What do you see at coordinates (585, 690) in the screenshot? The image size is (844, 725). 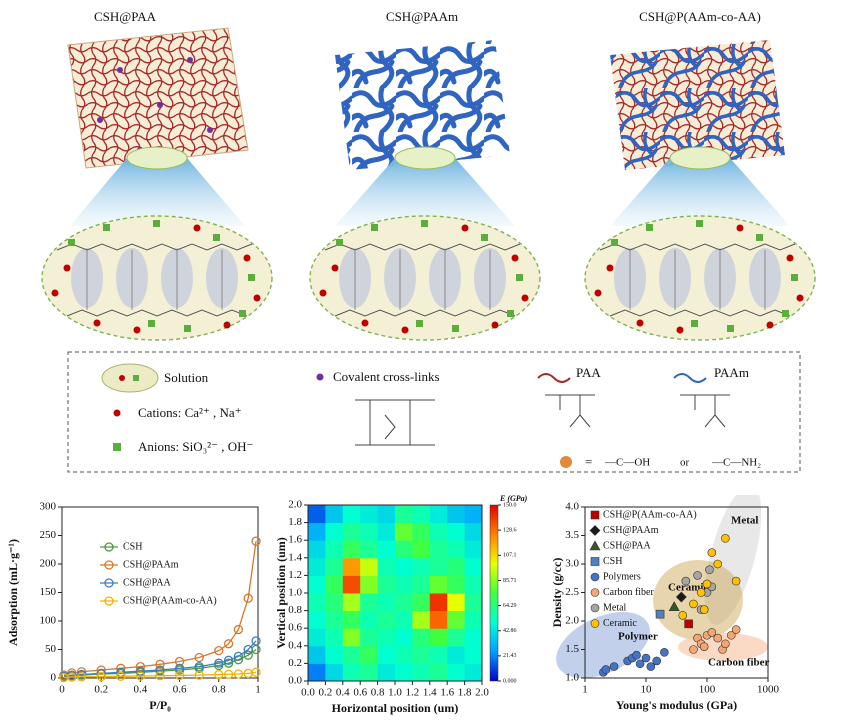 I see `x-tick-label: 1` at bounding box center [585, 690].